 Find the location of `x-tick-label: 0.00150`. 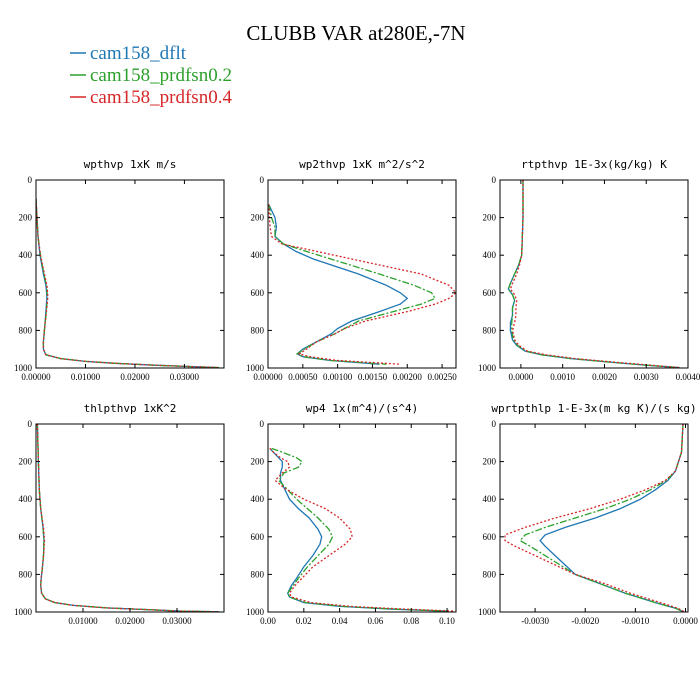

x-tick-label: 0.00150 is located at coordinates (373, 377).